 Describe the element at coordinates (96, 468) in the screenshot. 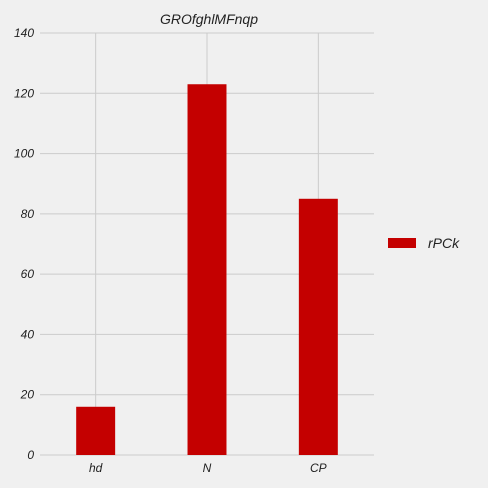

I see `x-tick-label-0: hd` at that location.